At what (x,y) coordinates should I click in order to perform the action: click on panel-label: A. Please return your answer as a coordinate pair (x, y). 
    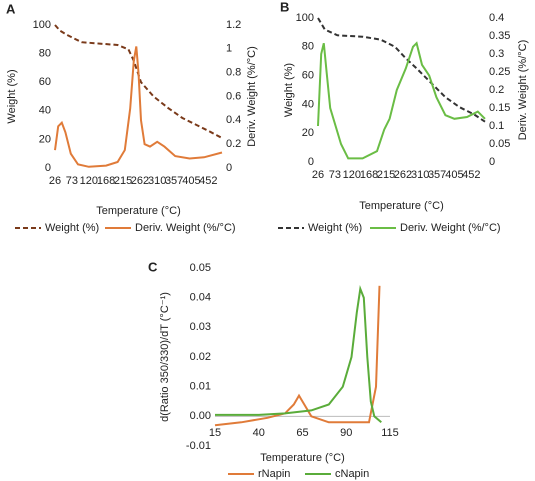
    Looking at the image, I should click on (11, 8).